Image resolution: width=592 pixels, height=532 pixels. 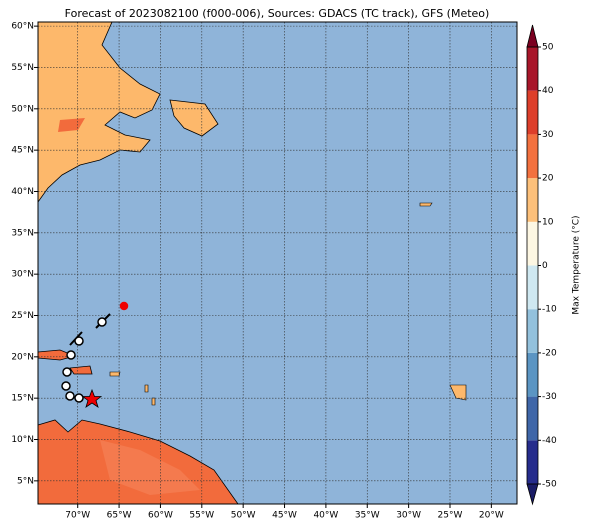 What do you see at coordinates (549, 353) in the screenshot?
I see `colorbar-tick-label: -20` at bounding box center [549, 353].